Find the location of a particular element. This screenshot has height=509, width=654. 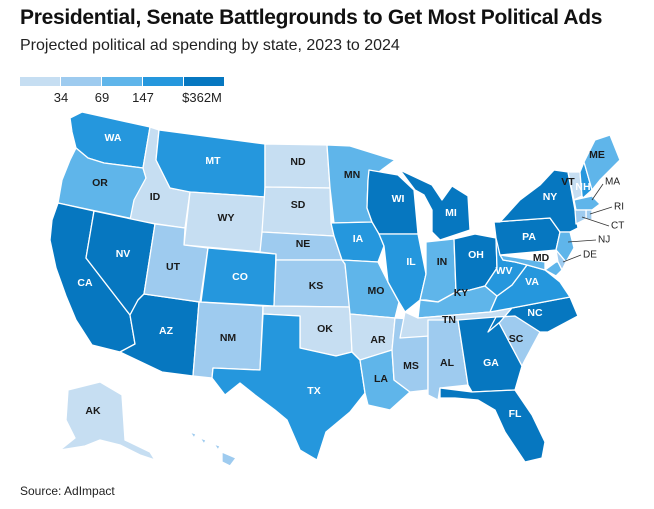

color-legend: 34 69 147 $362M is located at coordinates (122, 92).